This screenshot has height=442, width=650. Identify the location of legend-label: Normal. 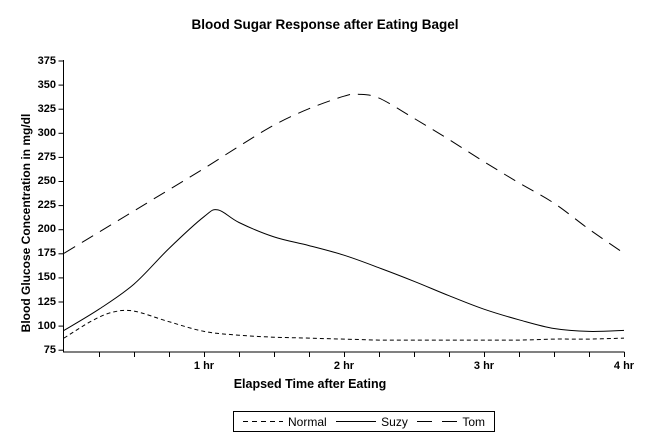
(307, 421).